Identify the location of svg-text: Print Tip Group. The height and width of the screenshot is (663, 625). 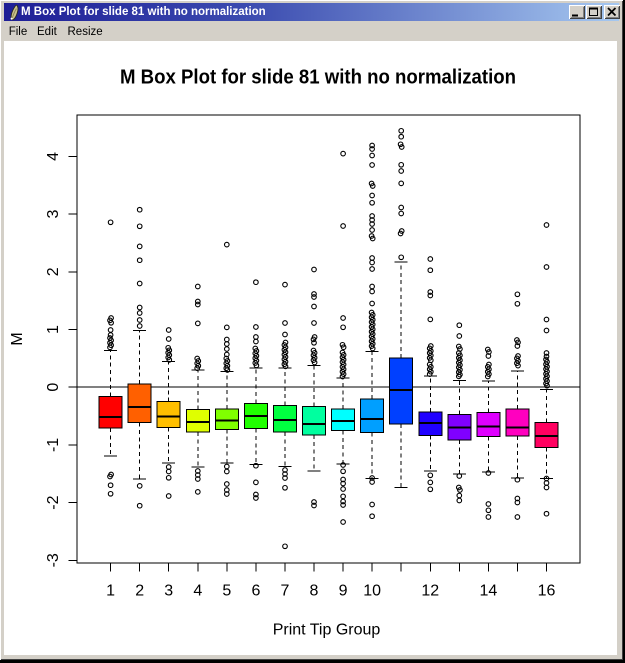
(327, 630).